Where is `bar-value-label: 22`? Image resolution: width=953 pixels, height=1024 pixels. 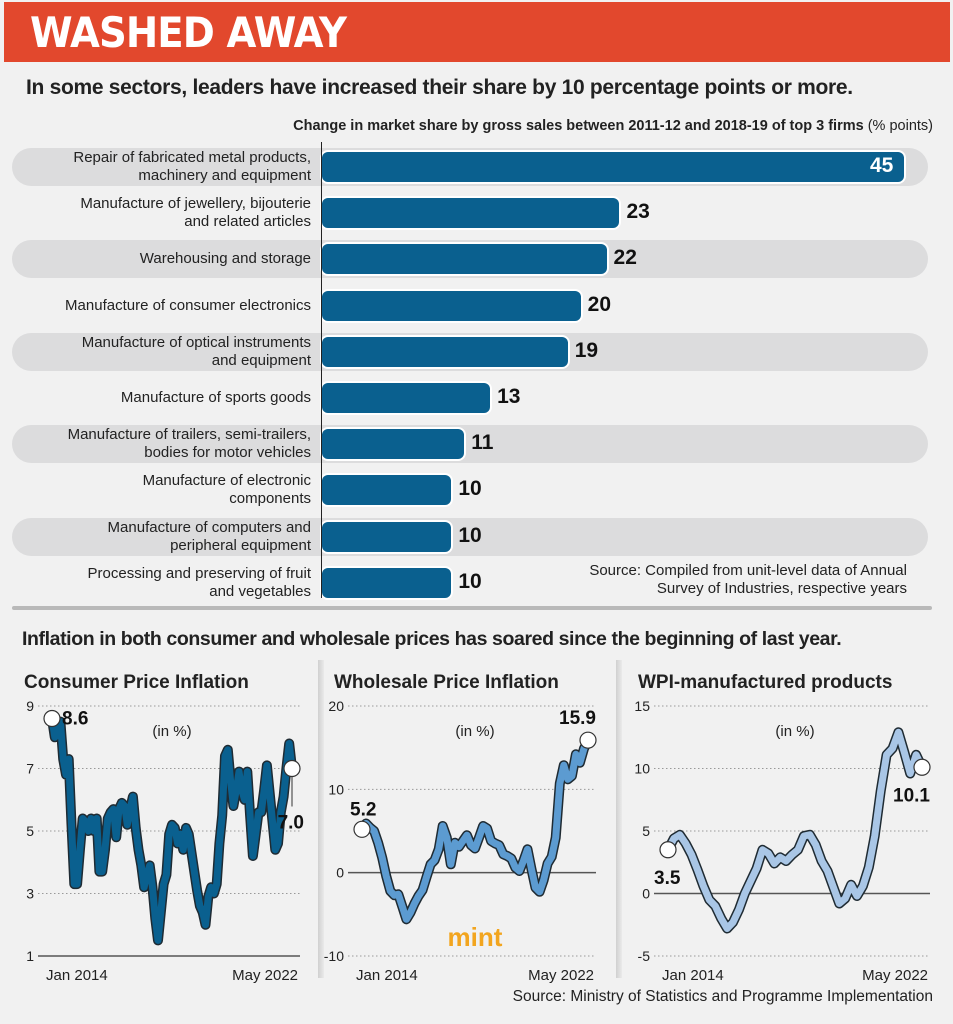 bar-value-label: 22 is located at coordinates (625, 258).